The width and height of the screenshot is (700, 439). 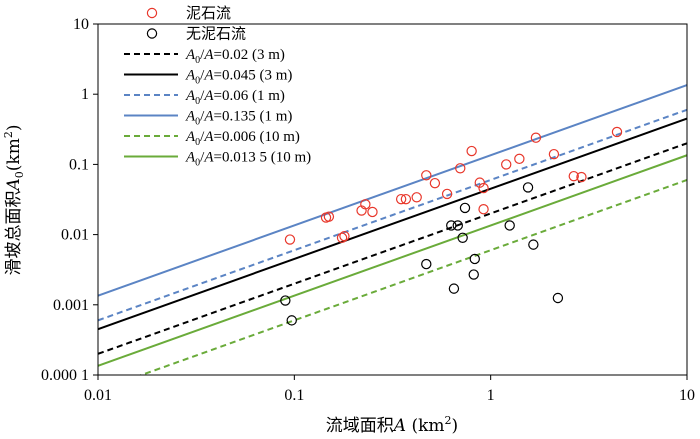 I want to click on legend-item: A0/A=0.013 5 (10 m), so click(x=217, y=159).